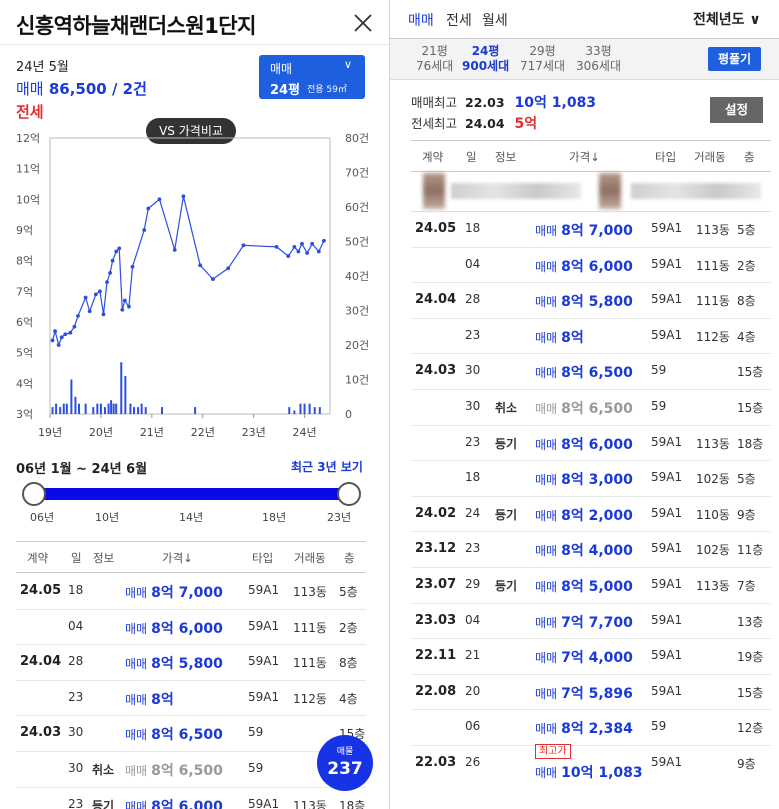  What do you see at coordinates (41, 733) in the screenshot?
I see `contract-month: 24.03` at bounding box center [41, 733].